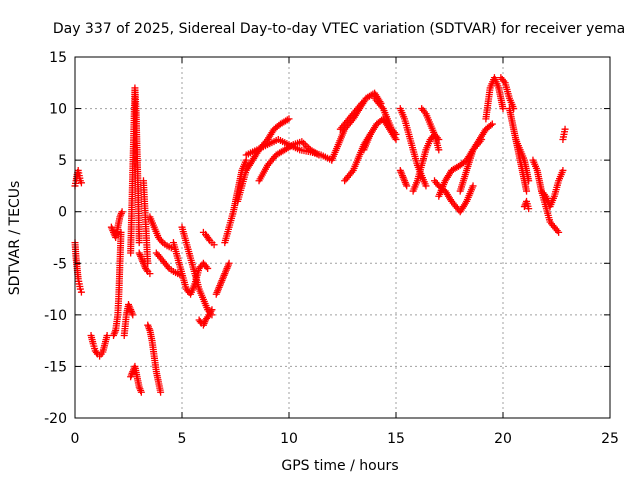 The height and width of the screenshot is (480, 640). Describe the element at coordinates (503, 439) in the screenshot. I see `x-tick-label: 20` at that location.